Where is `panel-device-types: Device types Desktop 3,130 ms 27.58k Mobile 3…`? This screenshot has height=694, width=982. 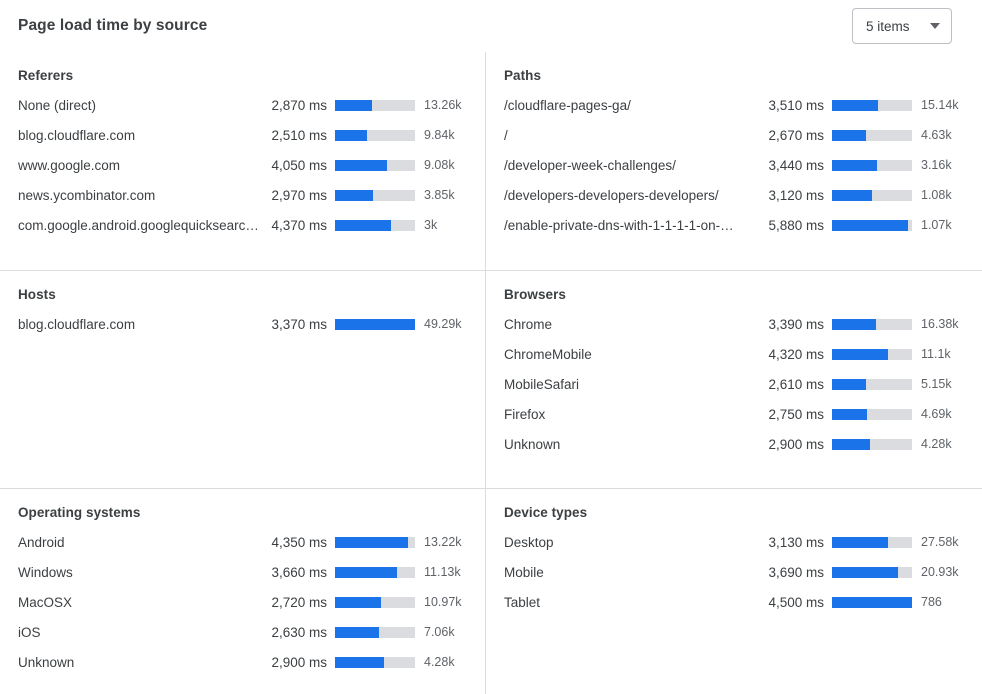
panel-device-types: Device types Desktop 3,130 ms 27.58k Mobile 3… is located at coordinates (734, 591).